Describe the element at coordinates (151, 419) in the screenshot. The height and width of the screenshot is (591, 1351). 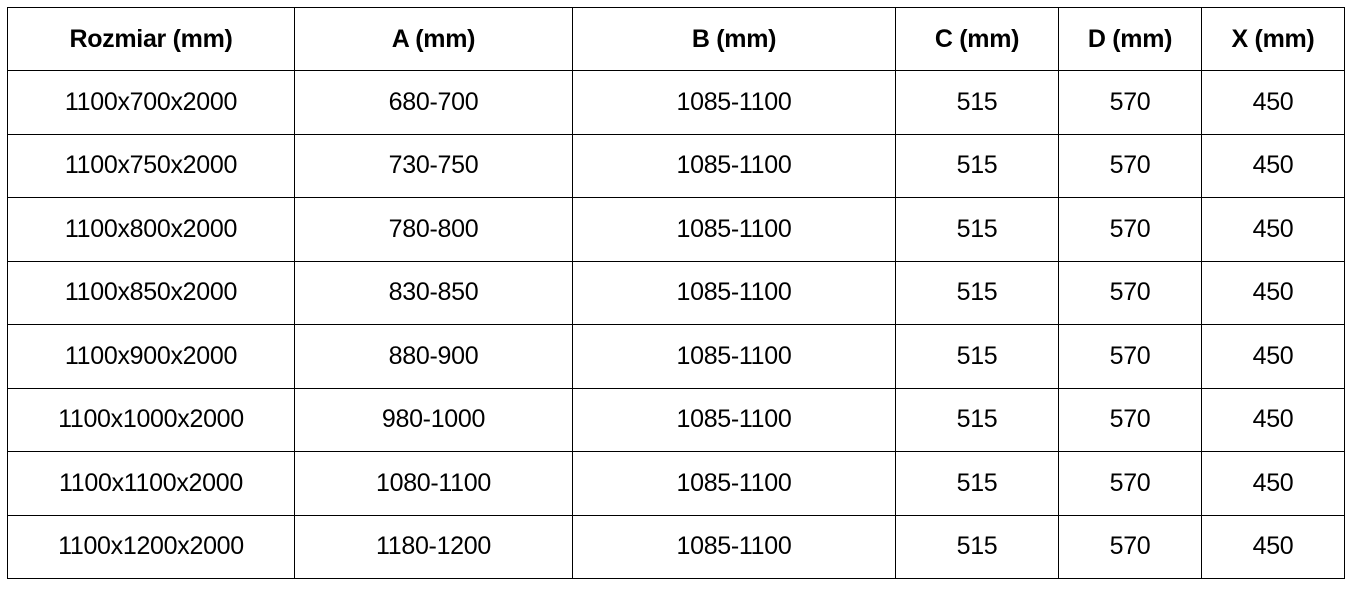
I see `table-cell: 1100x1000x2000` at that location.